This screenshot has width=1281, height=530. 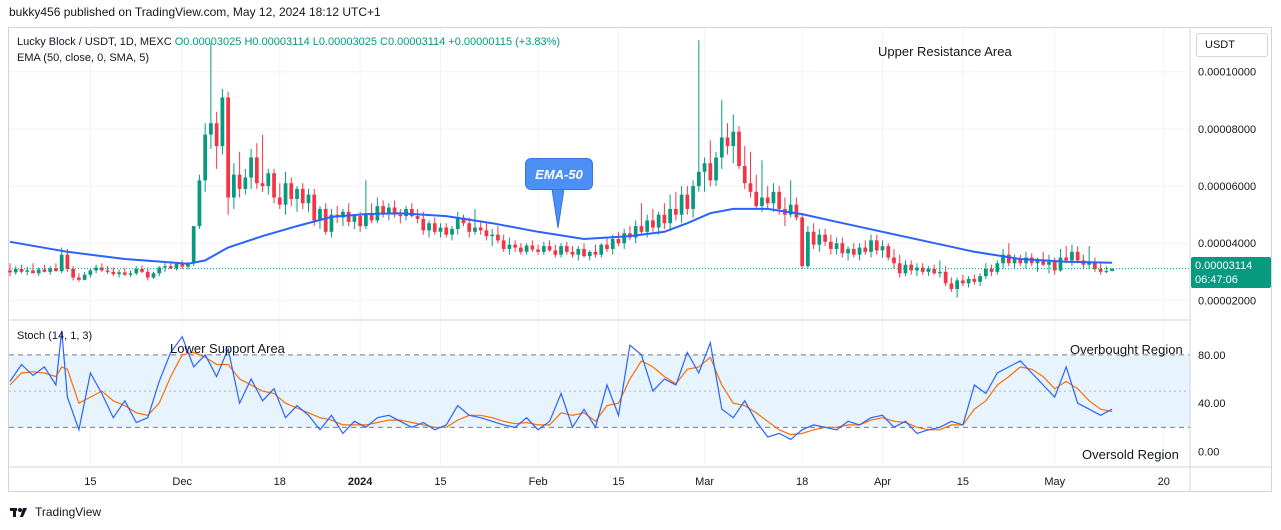 I want to click on last-price-tag: 0.00003114 06:47:06, so click(x=1231, y=272).